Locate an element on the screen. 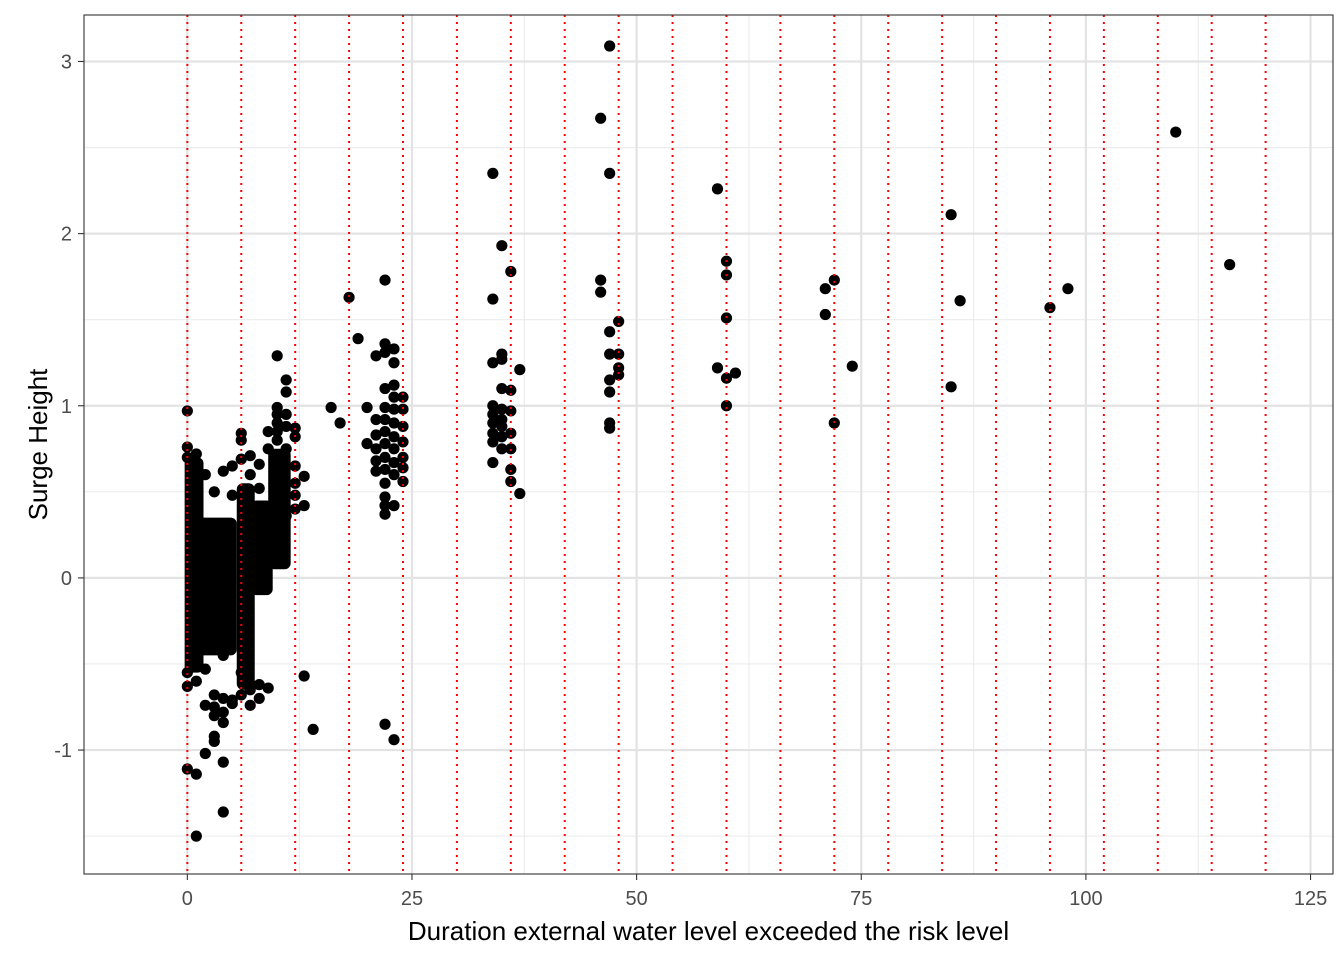 This screenshot has height=960, width=1344. x-tick-label: 0 is located at coordinates (187, 899).